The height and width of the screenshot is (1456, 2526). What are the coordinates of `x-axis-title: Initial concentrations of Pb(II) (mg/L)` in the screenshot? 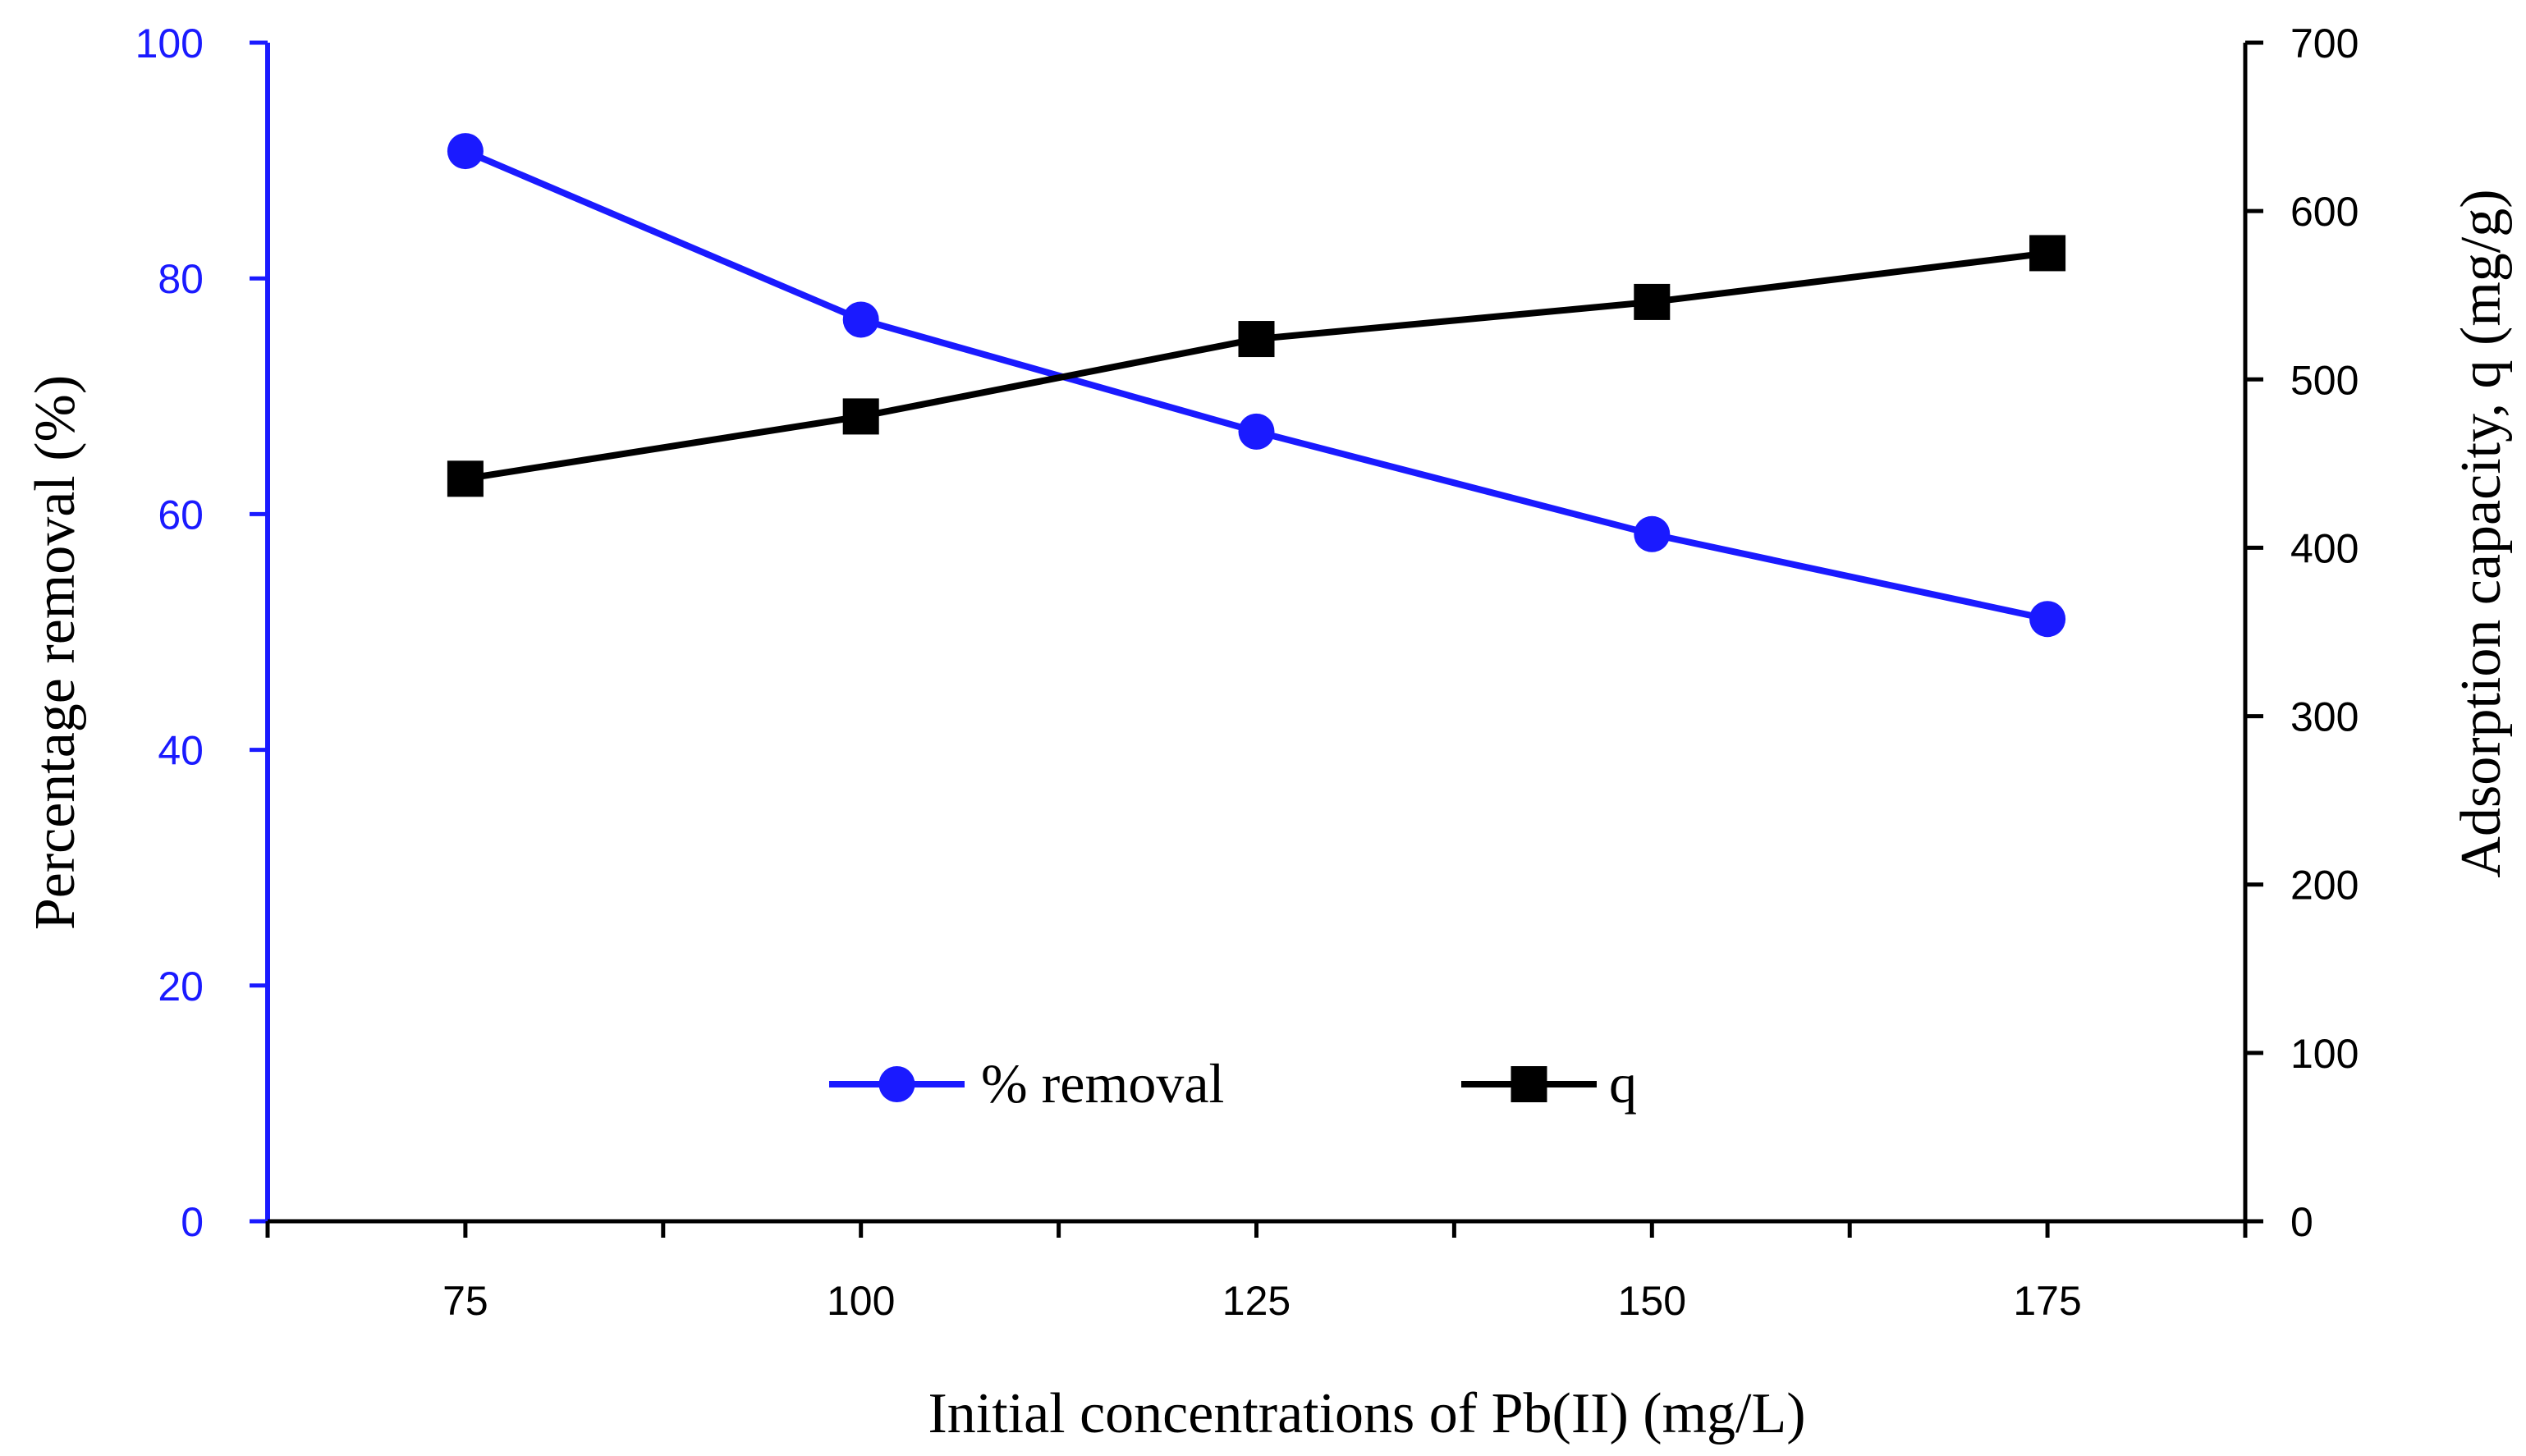 It's located at (1367, 1413).